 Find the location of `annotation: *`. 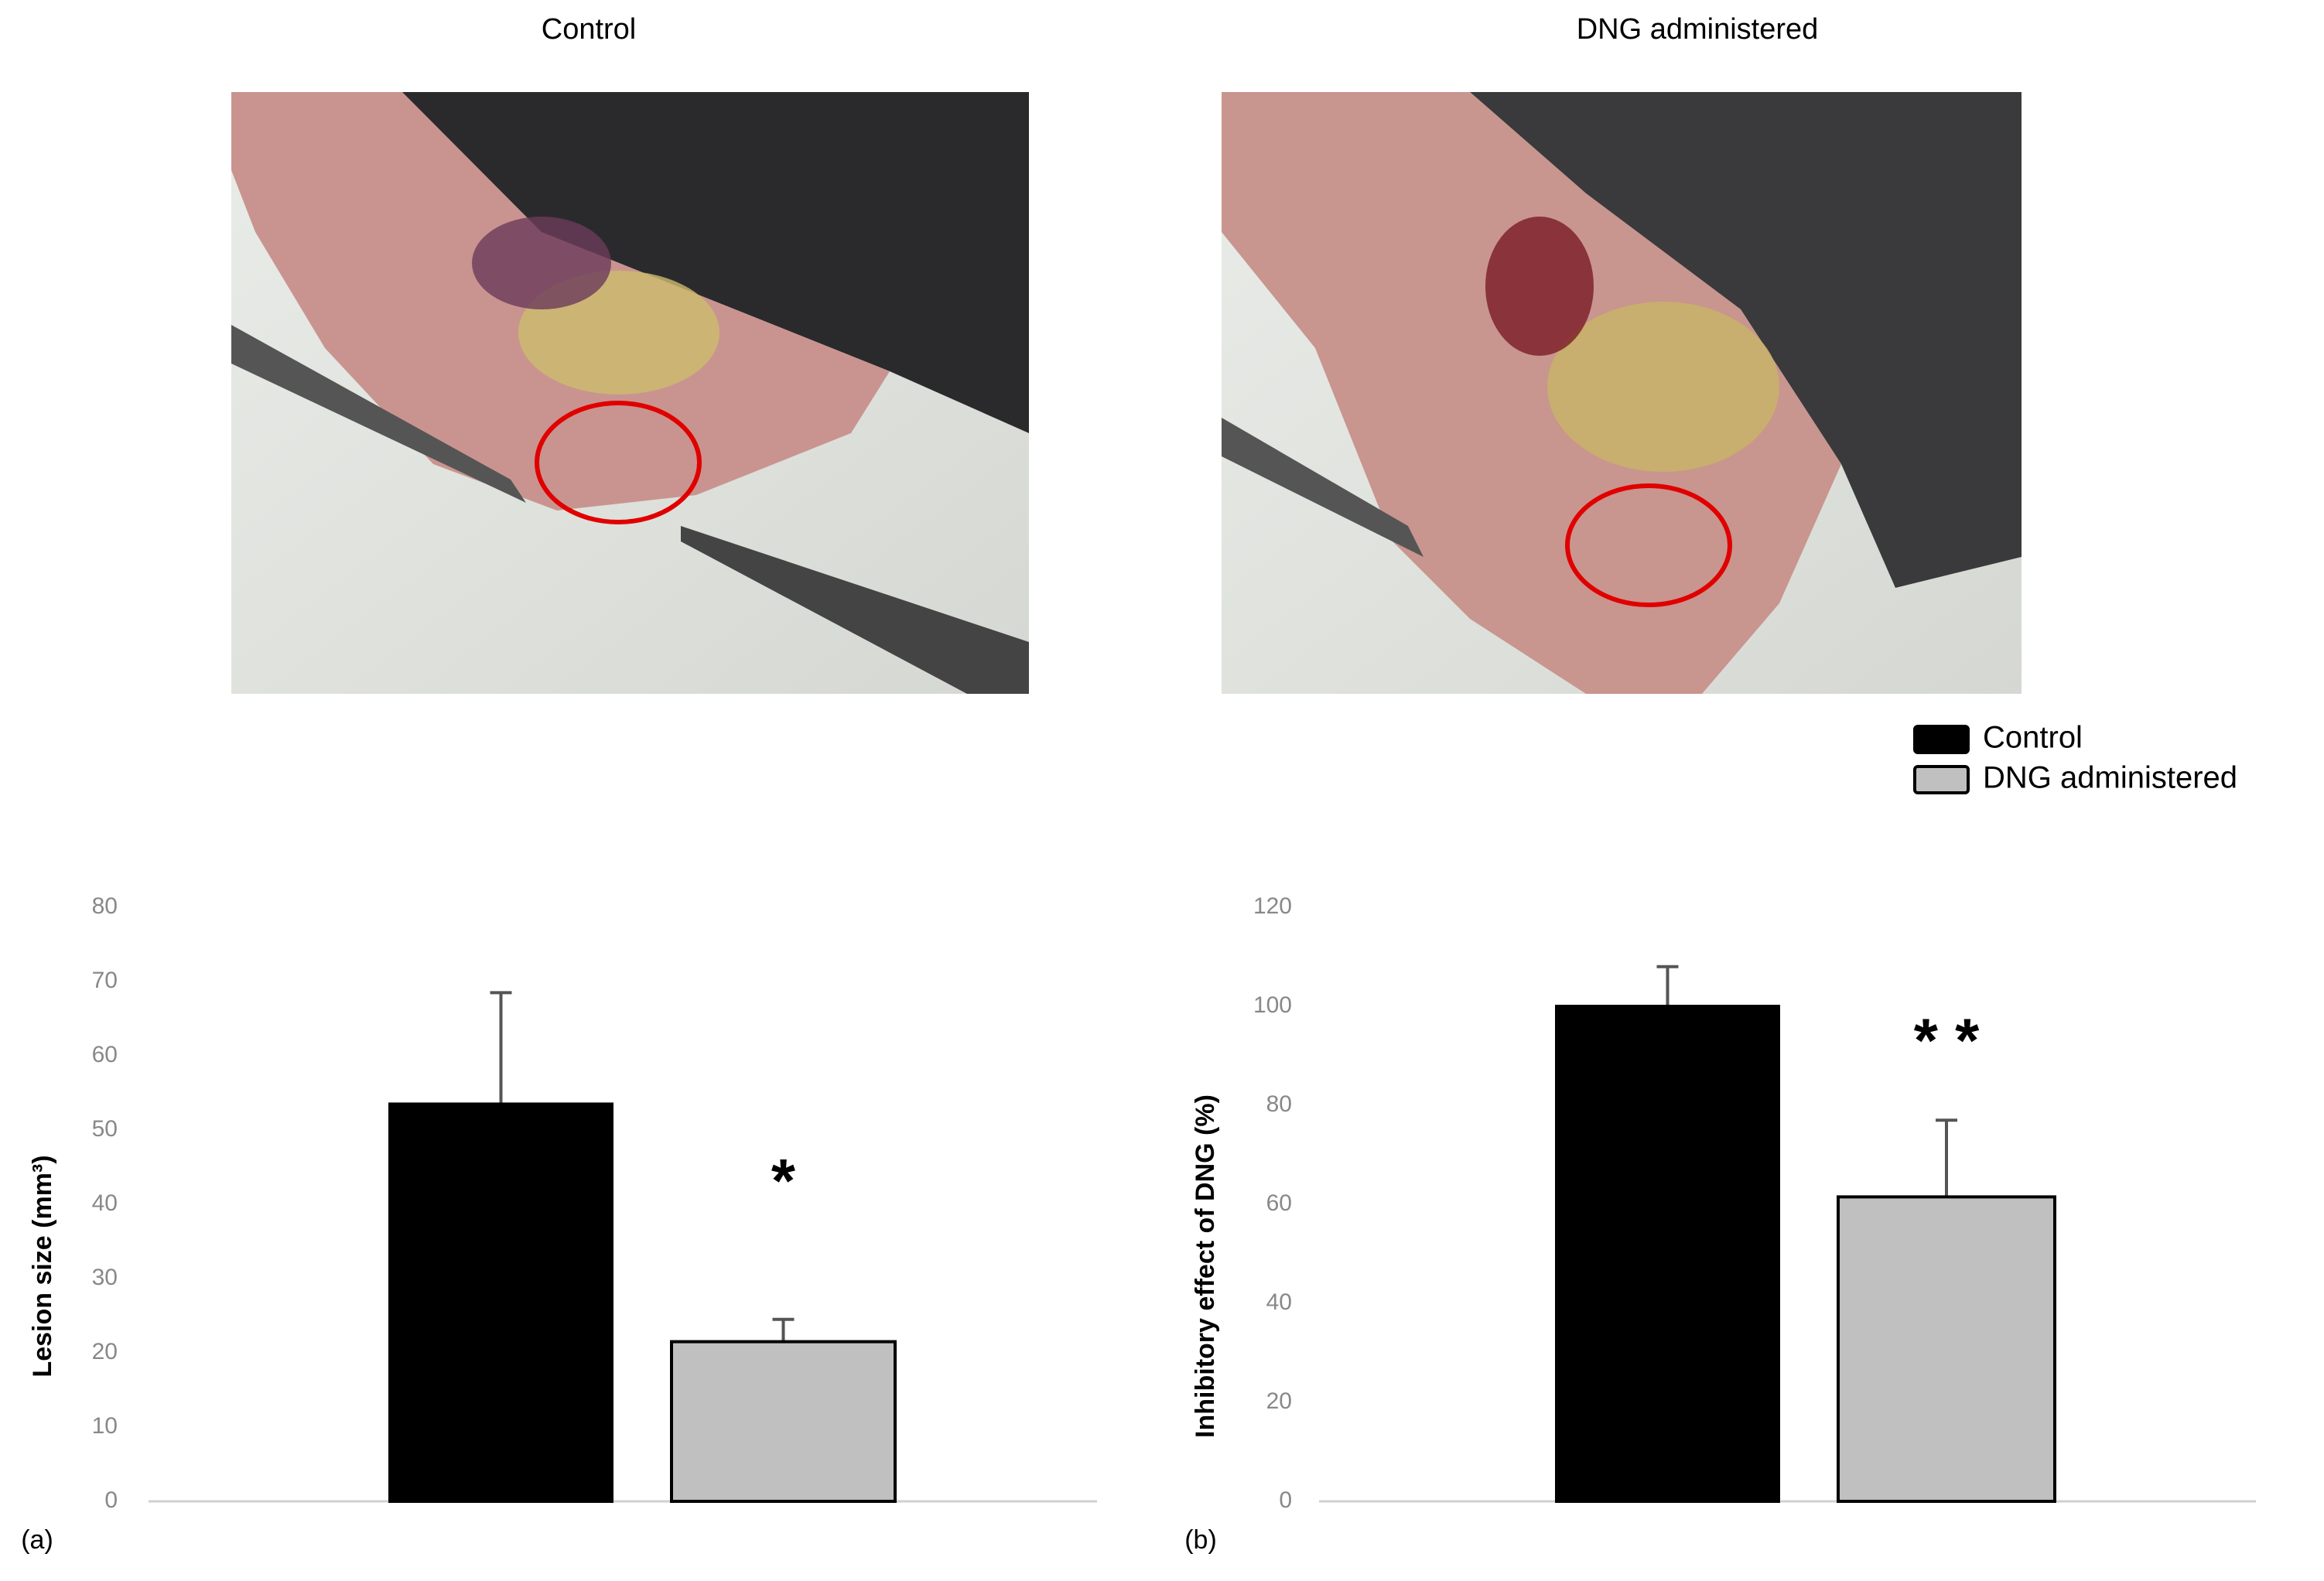

annotation: * is located at coordinates (783, 1180).